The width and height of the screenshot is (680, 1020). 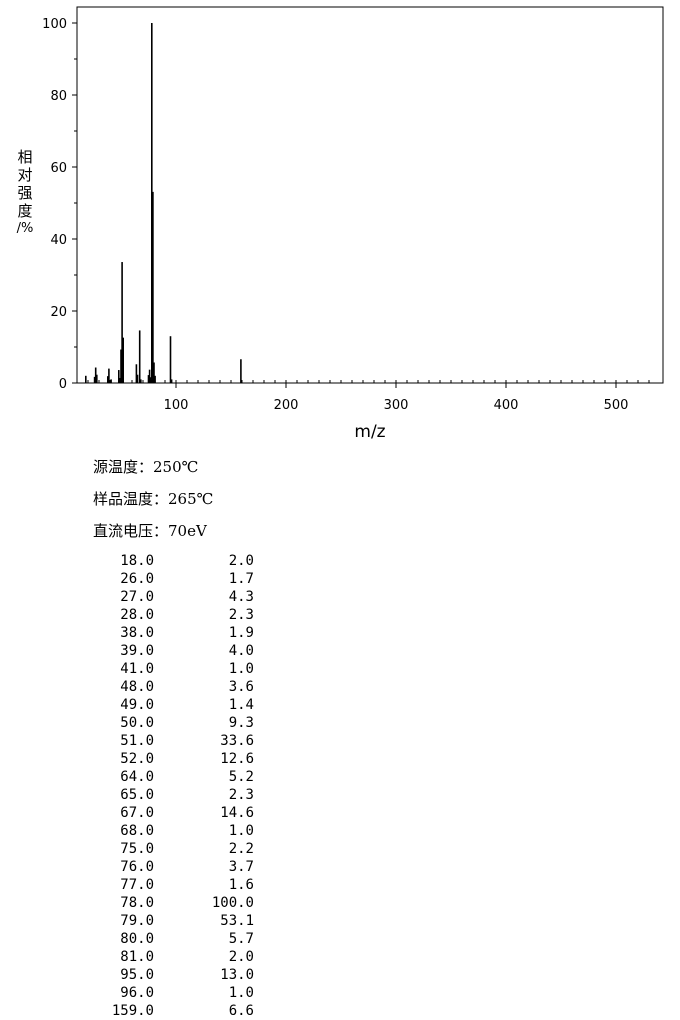 I want to click on peak-row: 68.0 1.0, so click(x=174, y=831).